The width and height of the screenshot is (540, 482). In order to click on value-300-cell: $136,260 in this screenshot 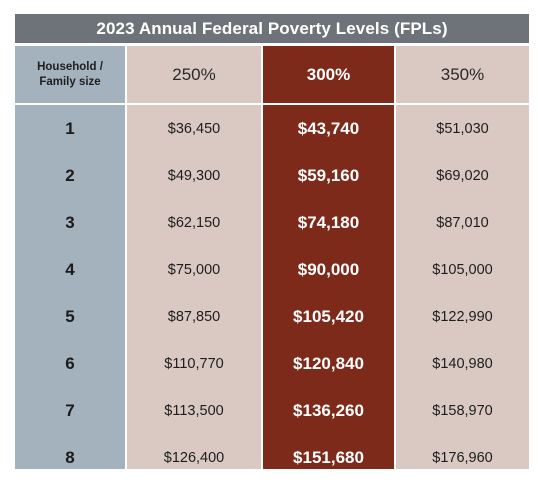, I will do `click(328, 411)`.